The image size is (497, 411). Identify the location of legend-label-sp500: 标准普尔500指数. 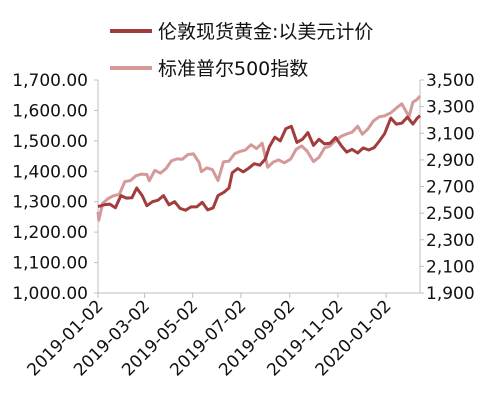
(233, 69).